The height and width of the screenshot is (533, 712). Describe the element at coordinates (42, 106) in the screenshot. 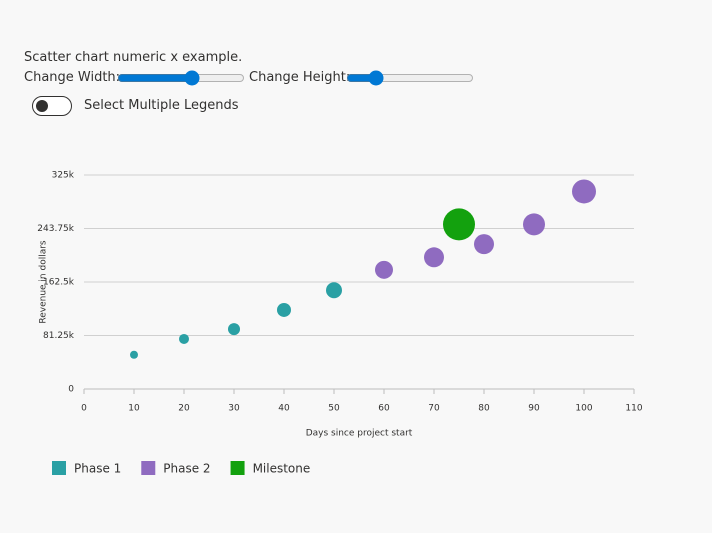

I see `toggle-knob` at that location.